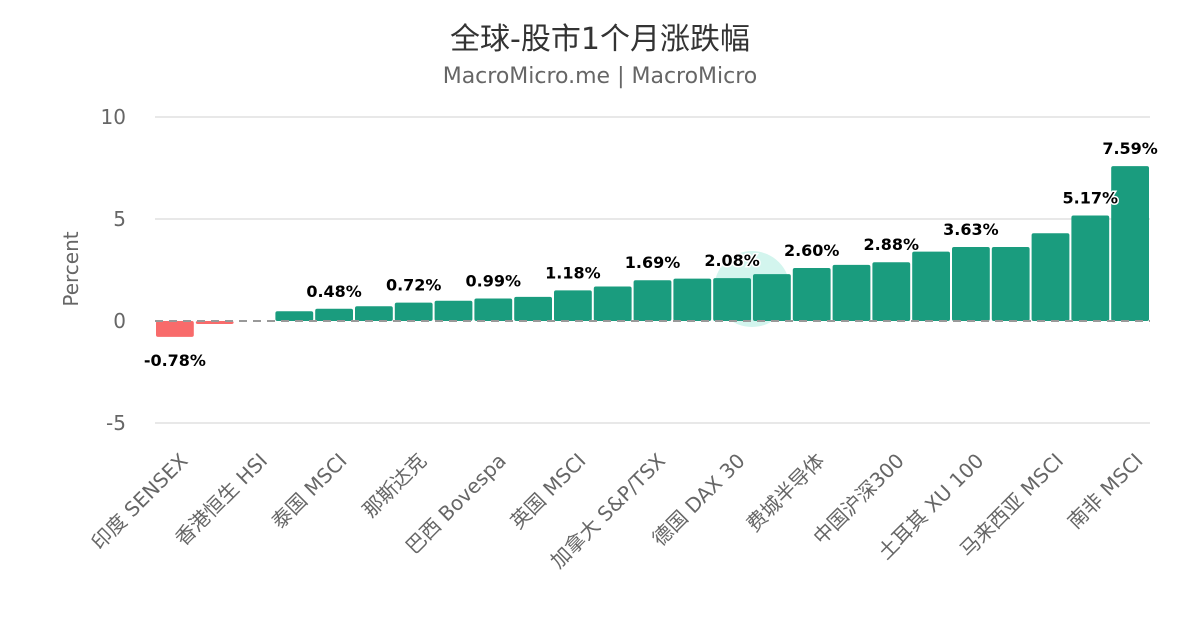  What do you see at coordinates (971, 229) in the screenshot?
I see `data-label: 3.63%` at bounding box center [971, 229].